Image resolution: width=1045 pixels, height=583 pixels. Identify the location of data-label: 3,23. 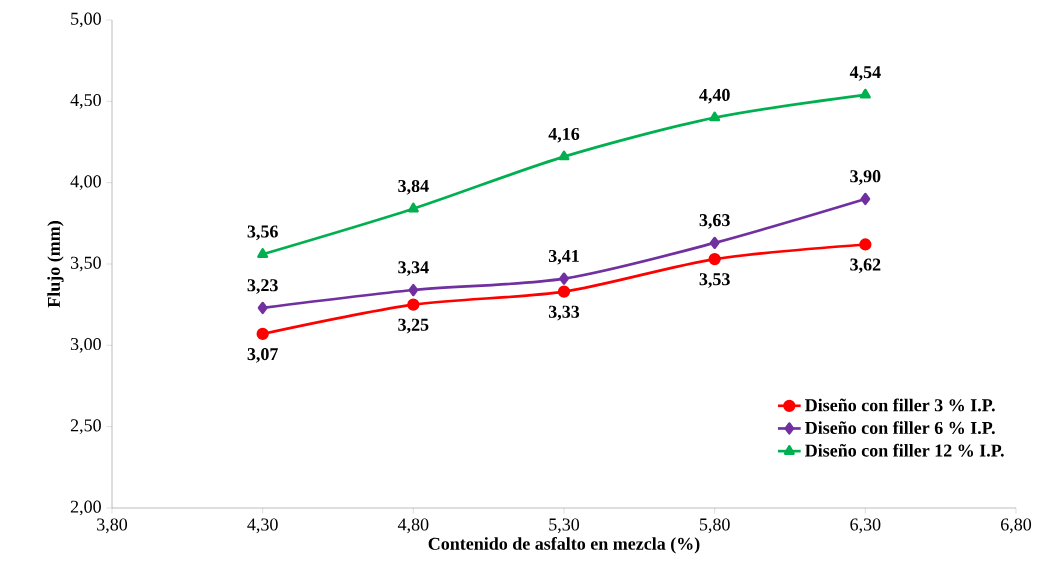
(262, 286).